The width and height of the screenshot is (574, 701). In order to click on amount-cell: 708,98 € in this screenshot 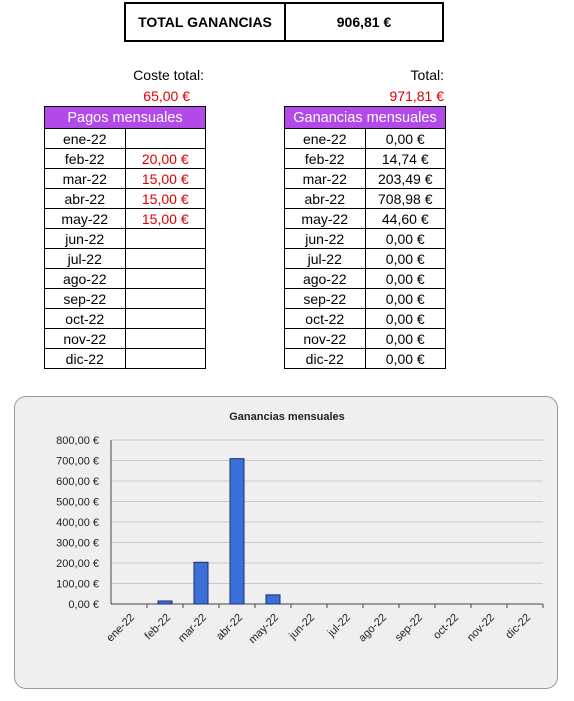, I will do `click(405, 198)`.